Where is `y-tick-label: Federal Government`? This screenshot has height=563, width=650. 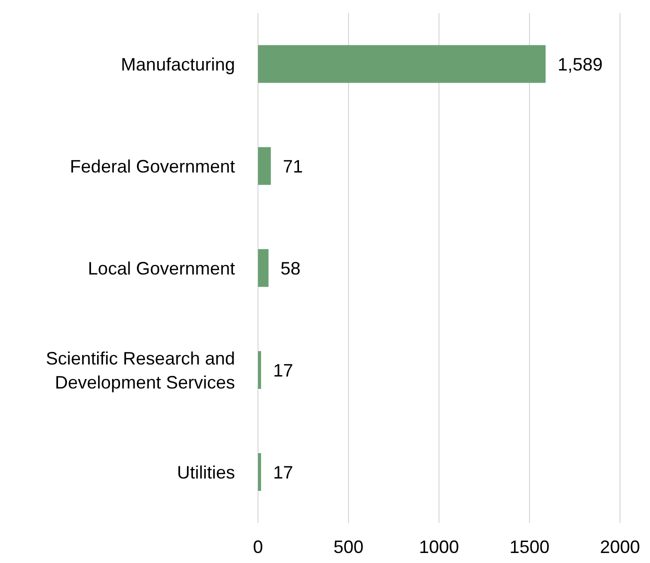 y-tick-label: Federal Government is located at coordinates (152, 166).